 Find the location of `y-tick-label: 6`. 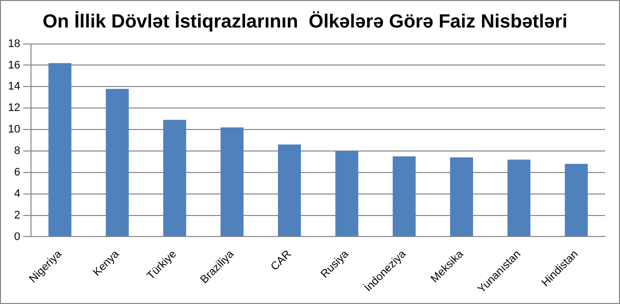

y-tick-label: 6 is located at coordinates (17, 172).